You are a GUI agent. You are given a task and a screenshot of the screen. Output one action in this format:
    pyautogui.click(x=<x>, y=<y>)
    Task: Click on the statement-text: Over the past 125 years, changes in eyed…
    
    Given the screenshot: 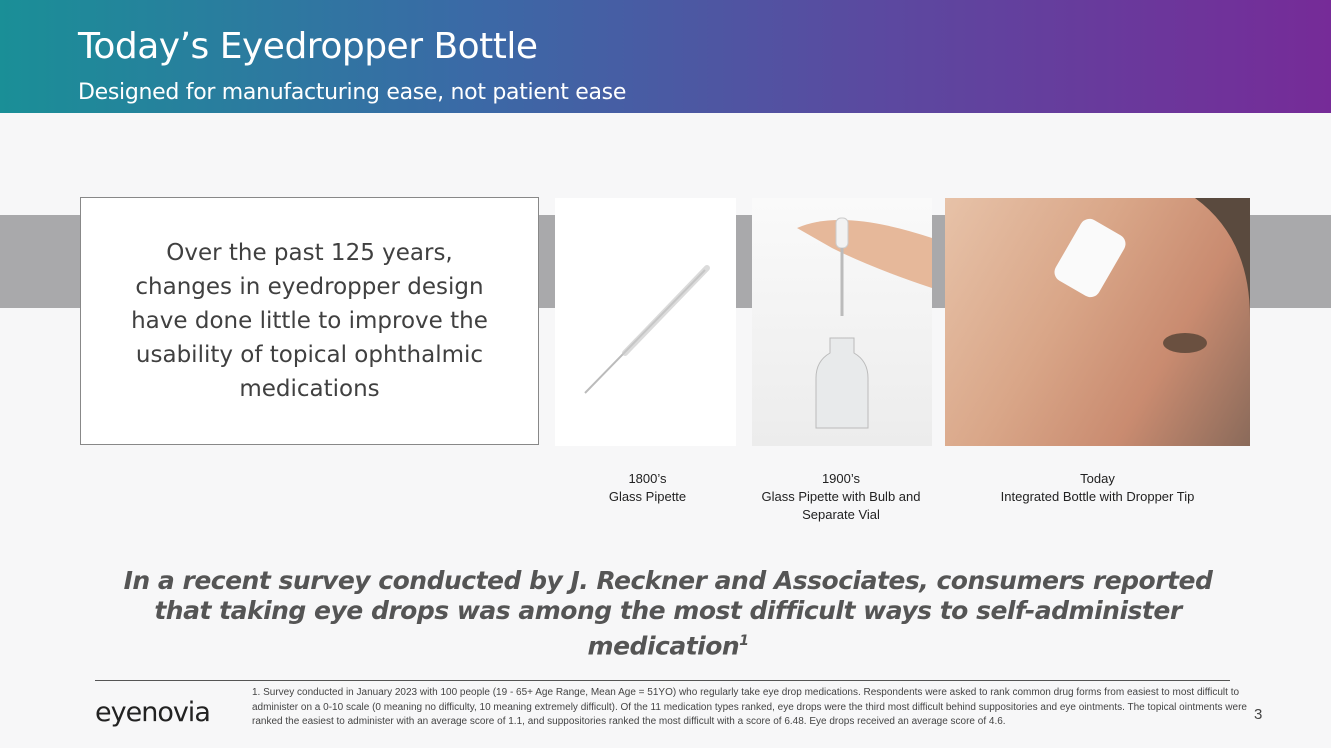 What is the action you would take?
    pyautogui.click(x=309, y=321)
    